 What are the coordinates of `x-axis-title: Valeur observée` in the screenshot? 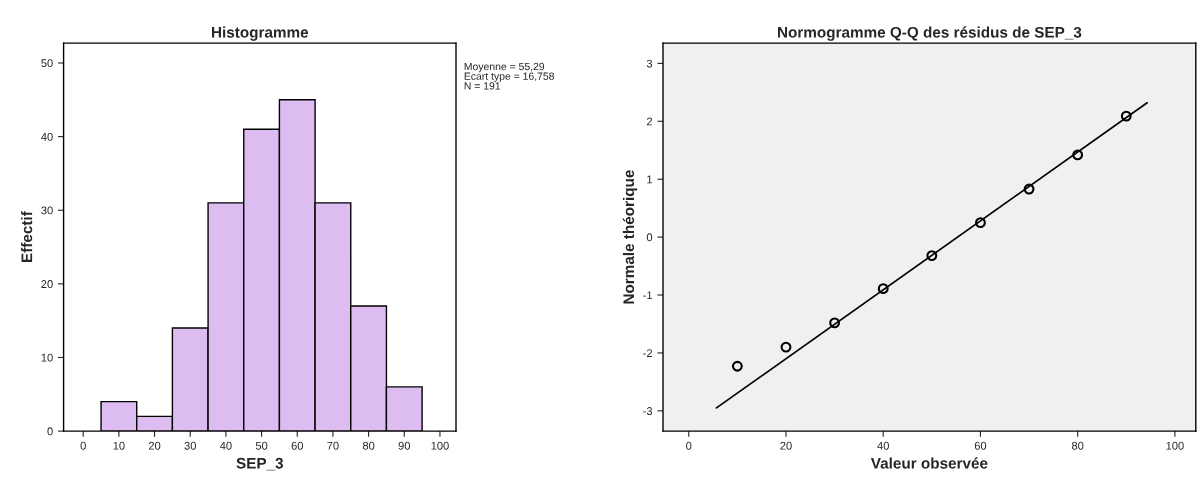 It's located at (929, 463).